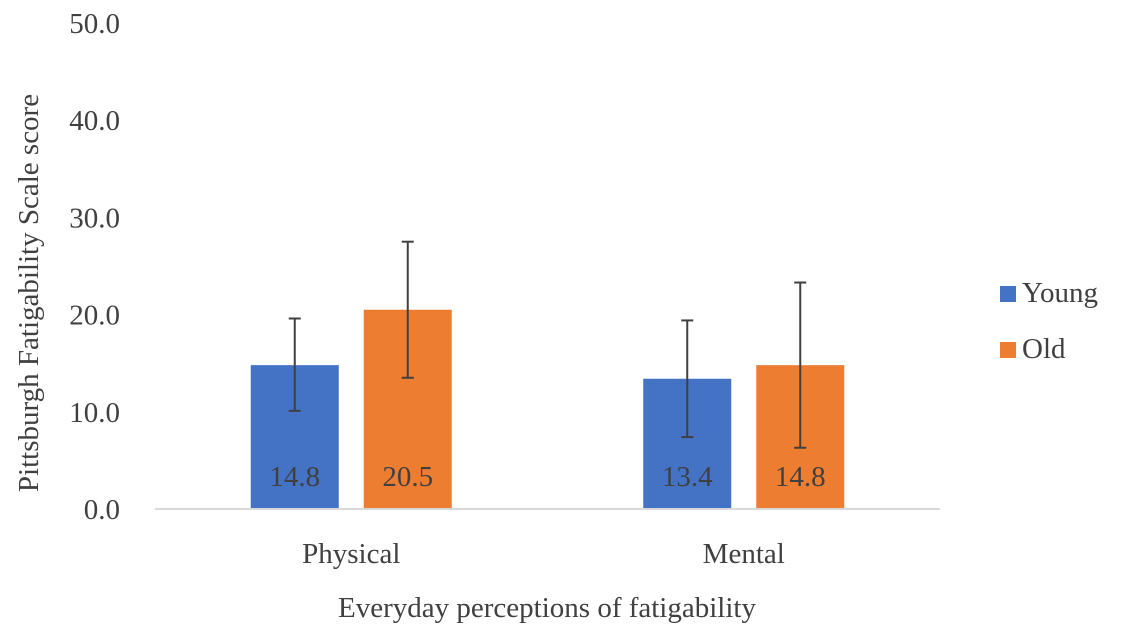 The height and width of the screenshot is (634, 1139). What do you see at coordinates (407, 477) in the screenshot?
I see `data-label: 20.5` at bounding box center [407, 477].